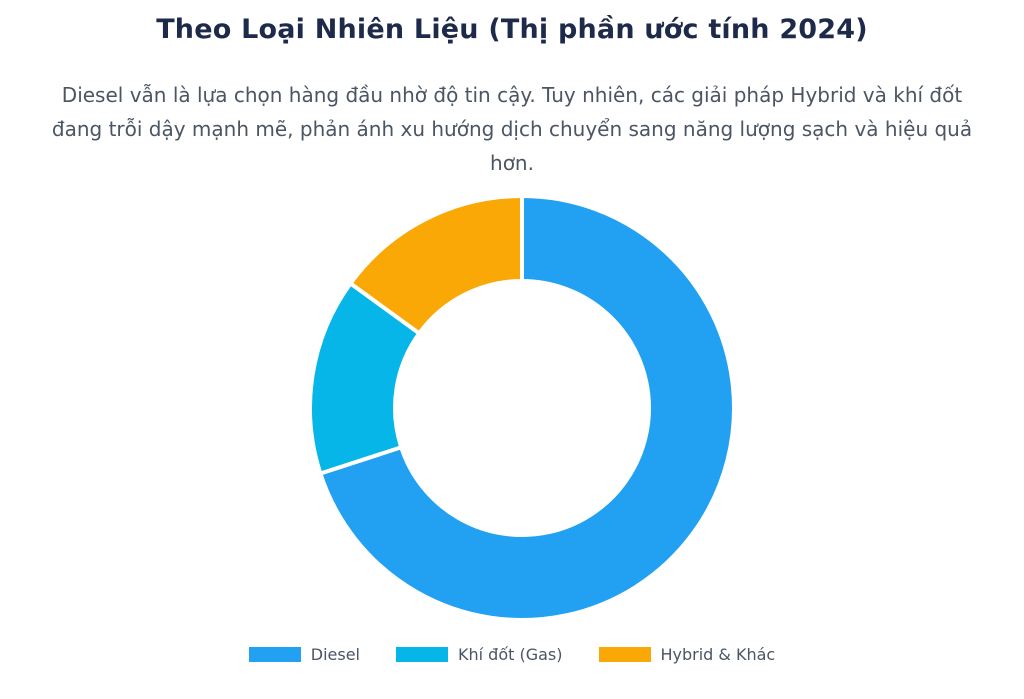  Describe the element at coordinates (435, 265) in the screenshot. I see `donut-slice-hybrid` at that location.